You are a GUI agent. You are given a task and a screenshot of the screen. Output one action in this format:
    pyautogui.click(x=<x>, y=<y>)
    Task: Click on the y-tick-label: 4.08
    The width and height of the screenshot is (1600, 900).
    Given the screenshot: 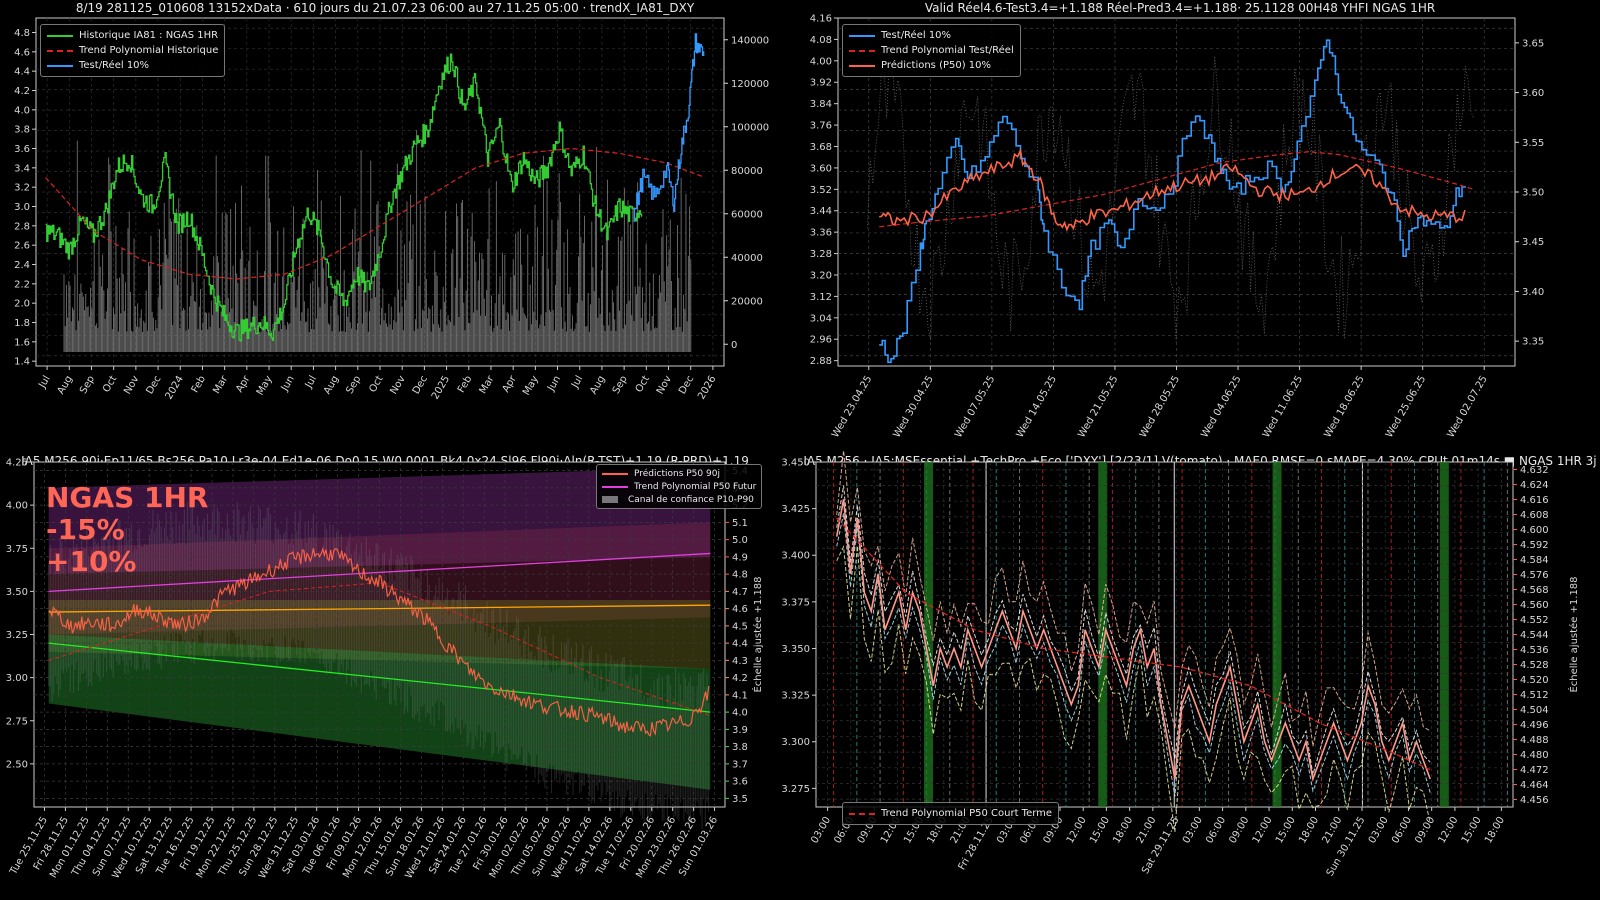 What is the action you would take?
    pyautogui.click(x=821, y=40)
    